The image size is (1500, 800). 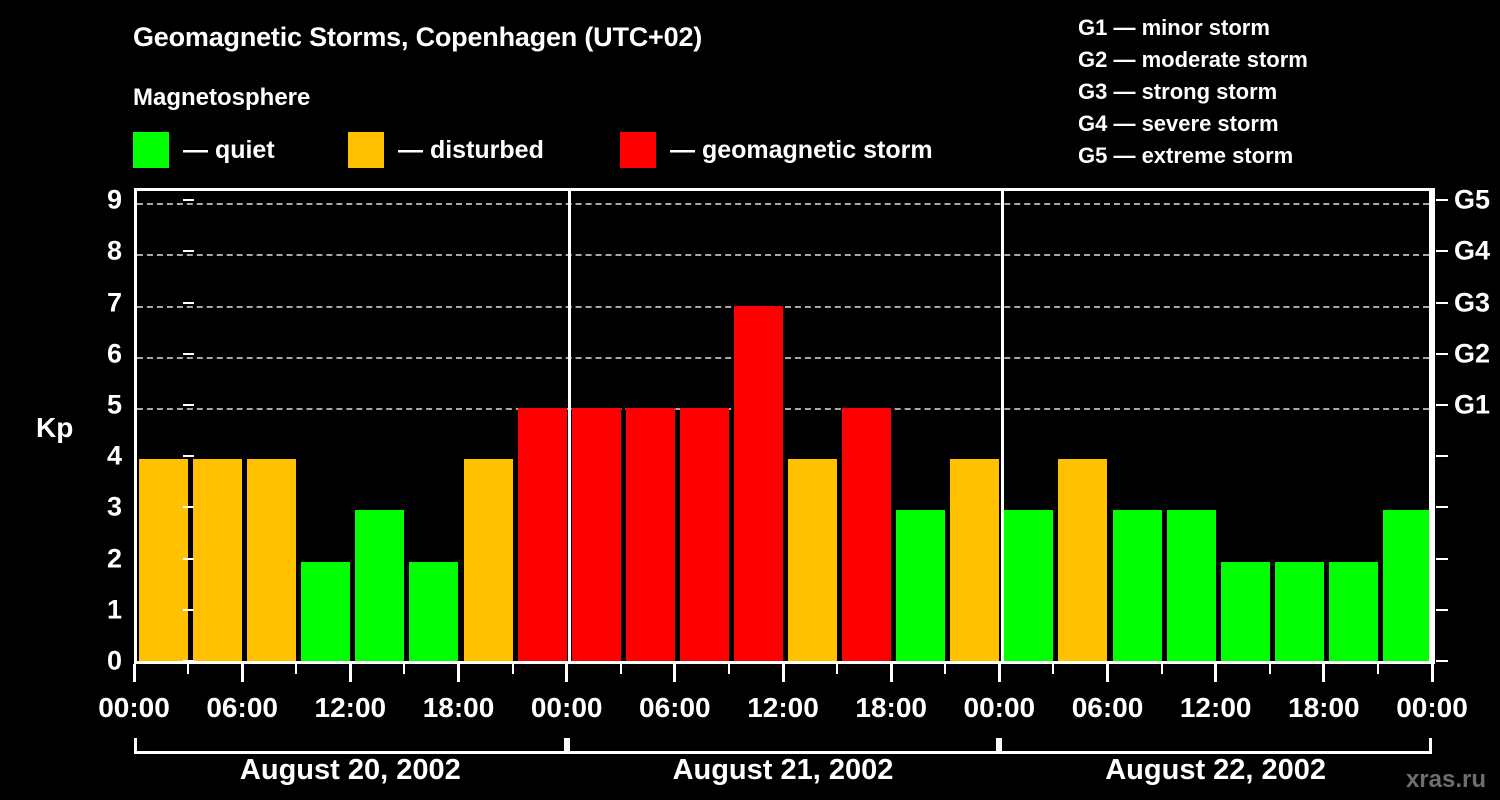 What do you see at coordinates (1442, 405) in the screenshot?
I see `g-tick-mark-g1` at bounding box center [1442, 405].